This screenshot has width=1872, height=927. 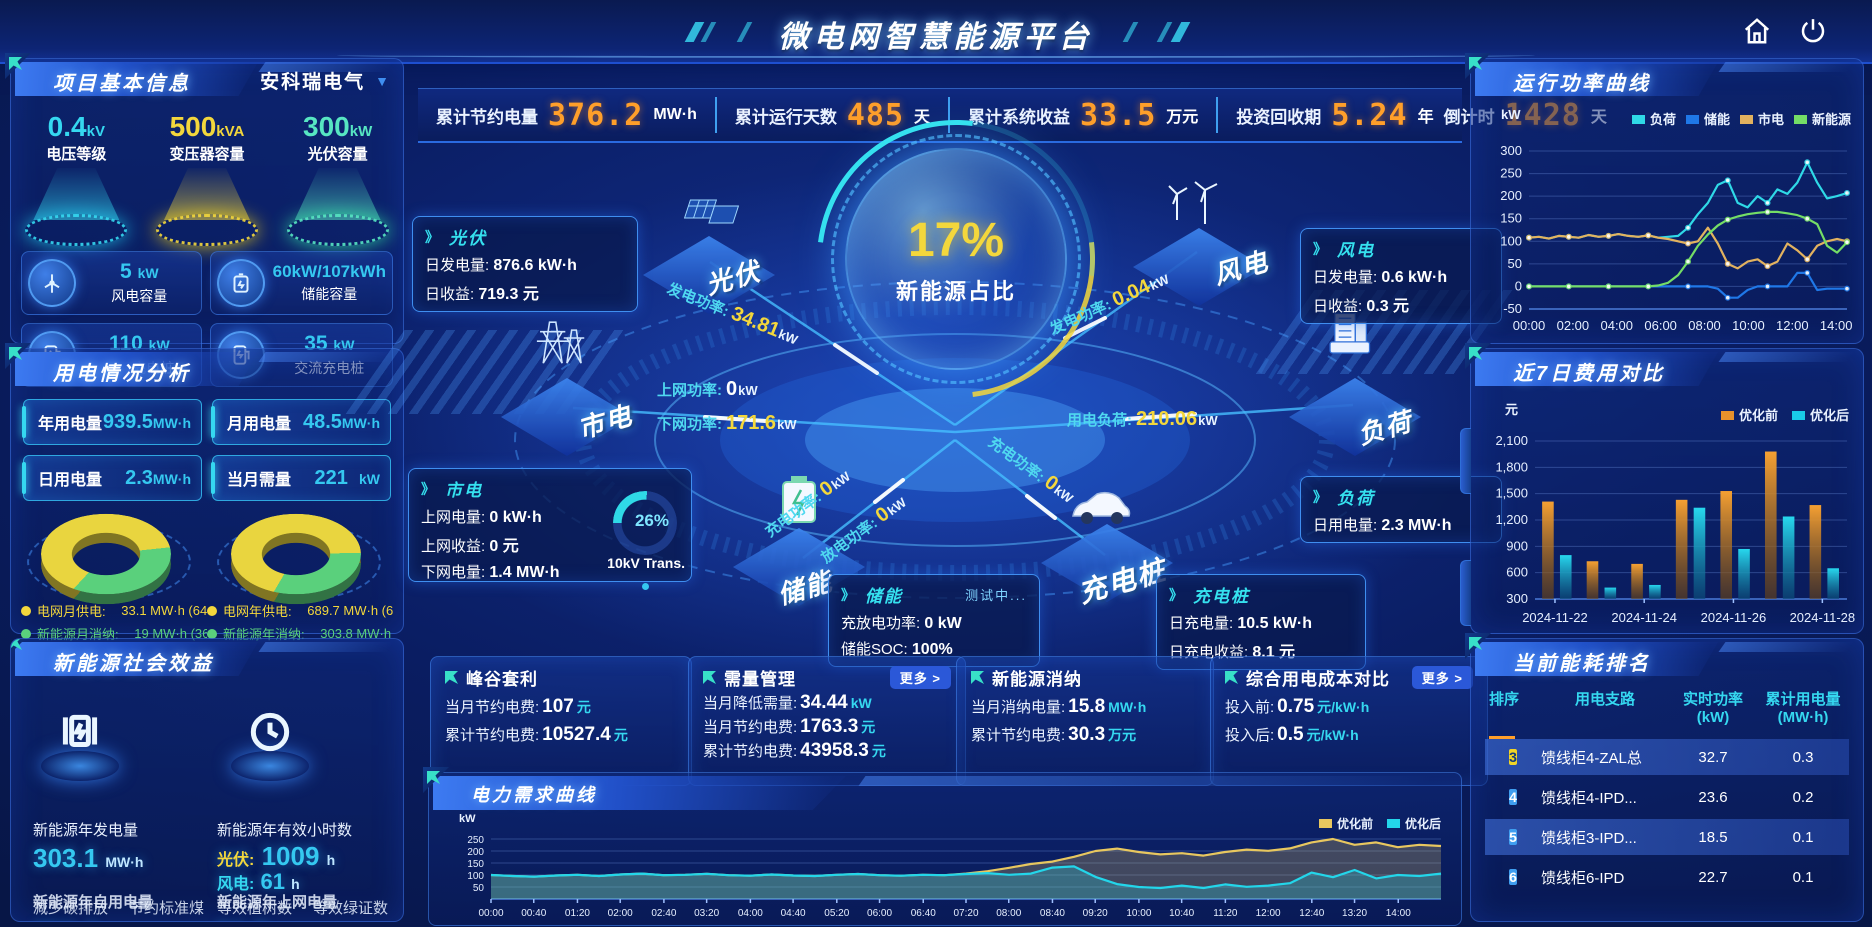 I want to click on benefit-label: 减少碳排放, so click(x=71, y=908).